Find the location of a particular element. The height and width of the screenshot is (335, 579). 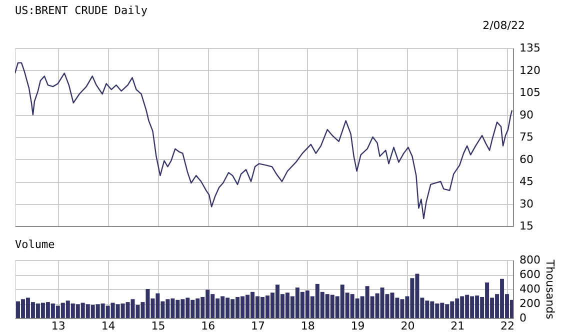

x-tick-label: 22 is located at coordinates (507, 326).